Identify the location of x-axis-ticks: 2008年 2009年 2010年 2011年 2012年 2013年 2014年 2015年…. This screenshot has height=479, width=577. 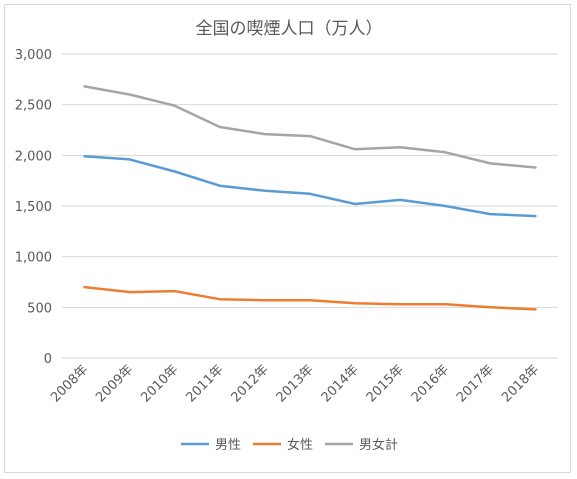
(295, 383).